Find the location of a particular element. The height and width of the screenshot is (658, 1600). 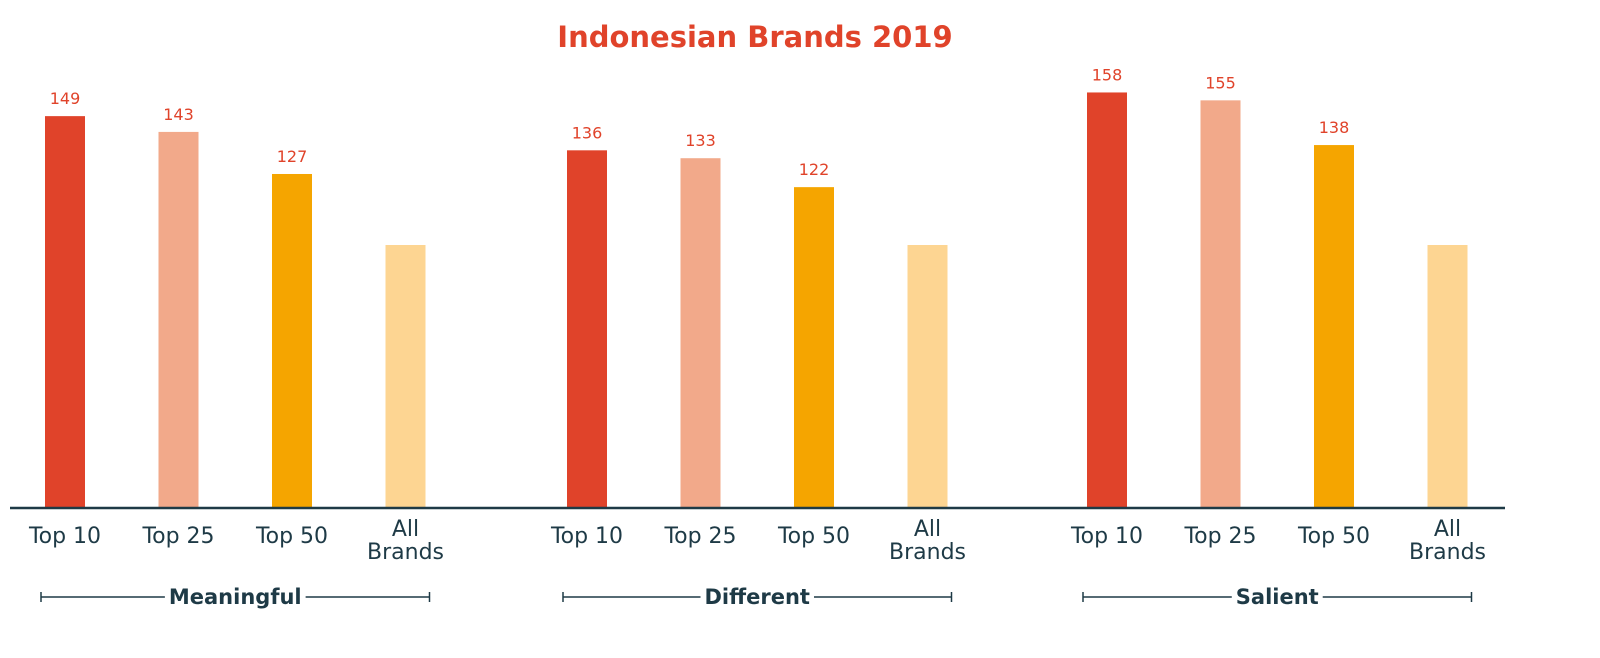

value-label: 127 is located at coordinates (292, 156).